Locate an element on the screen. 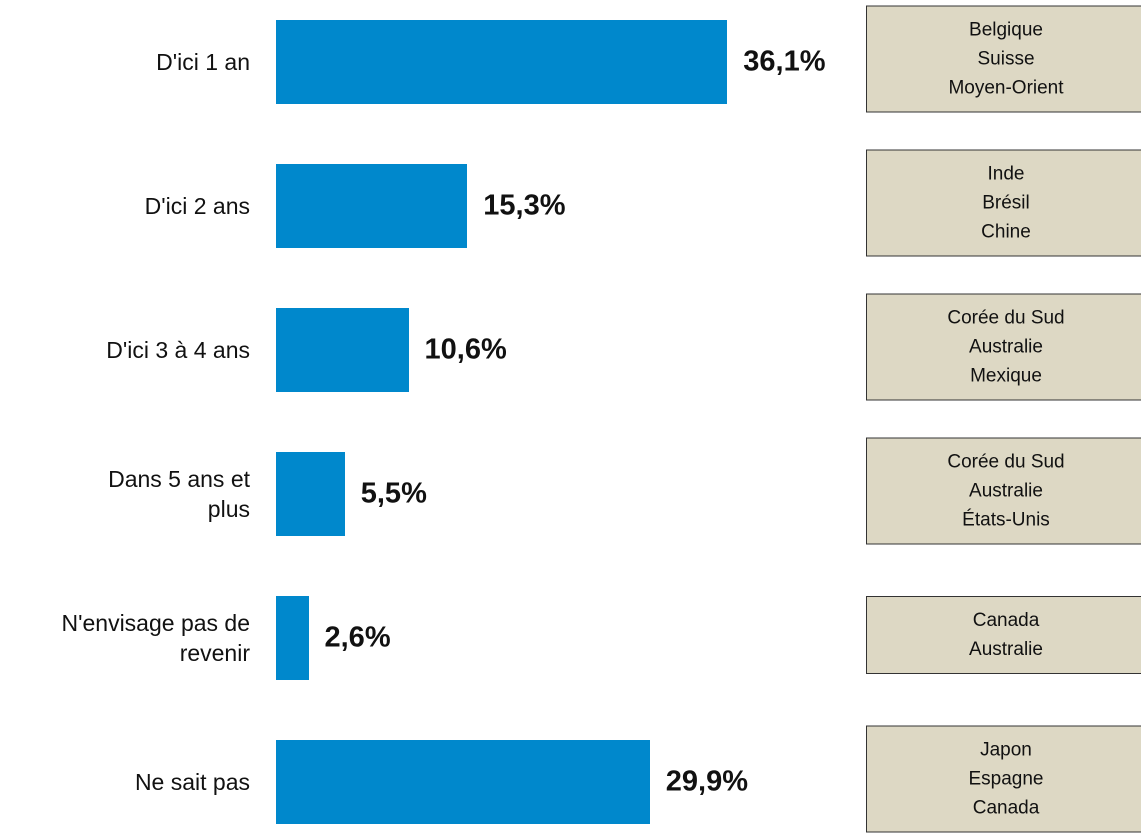 The image size is (1141, 835). annotation-text: Suisse is located at coordinates (1006, 59).